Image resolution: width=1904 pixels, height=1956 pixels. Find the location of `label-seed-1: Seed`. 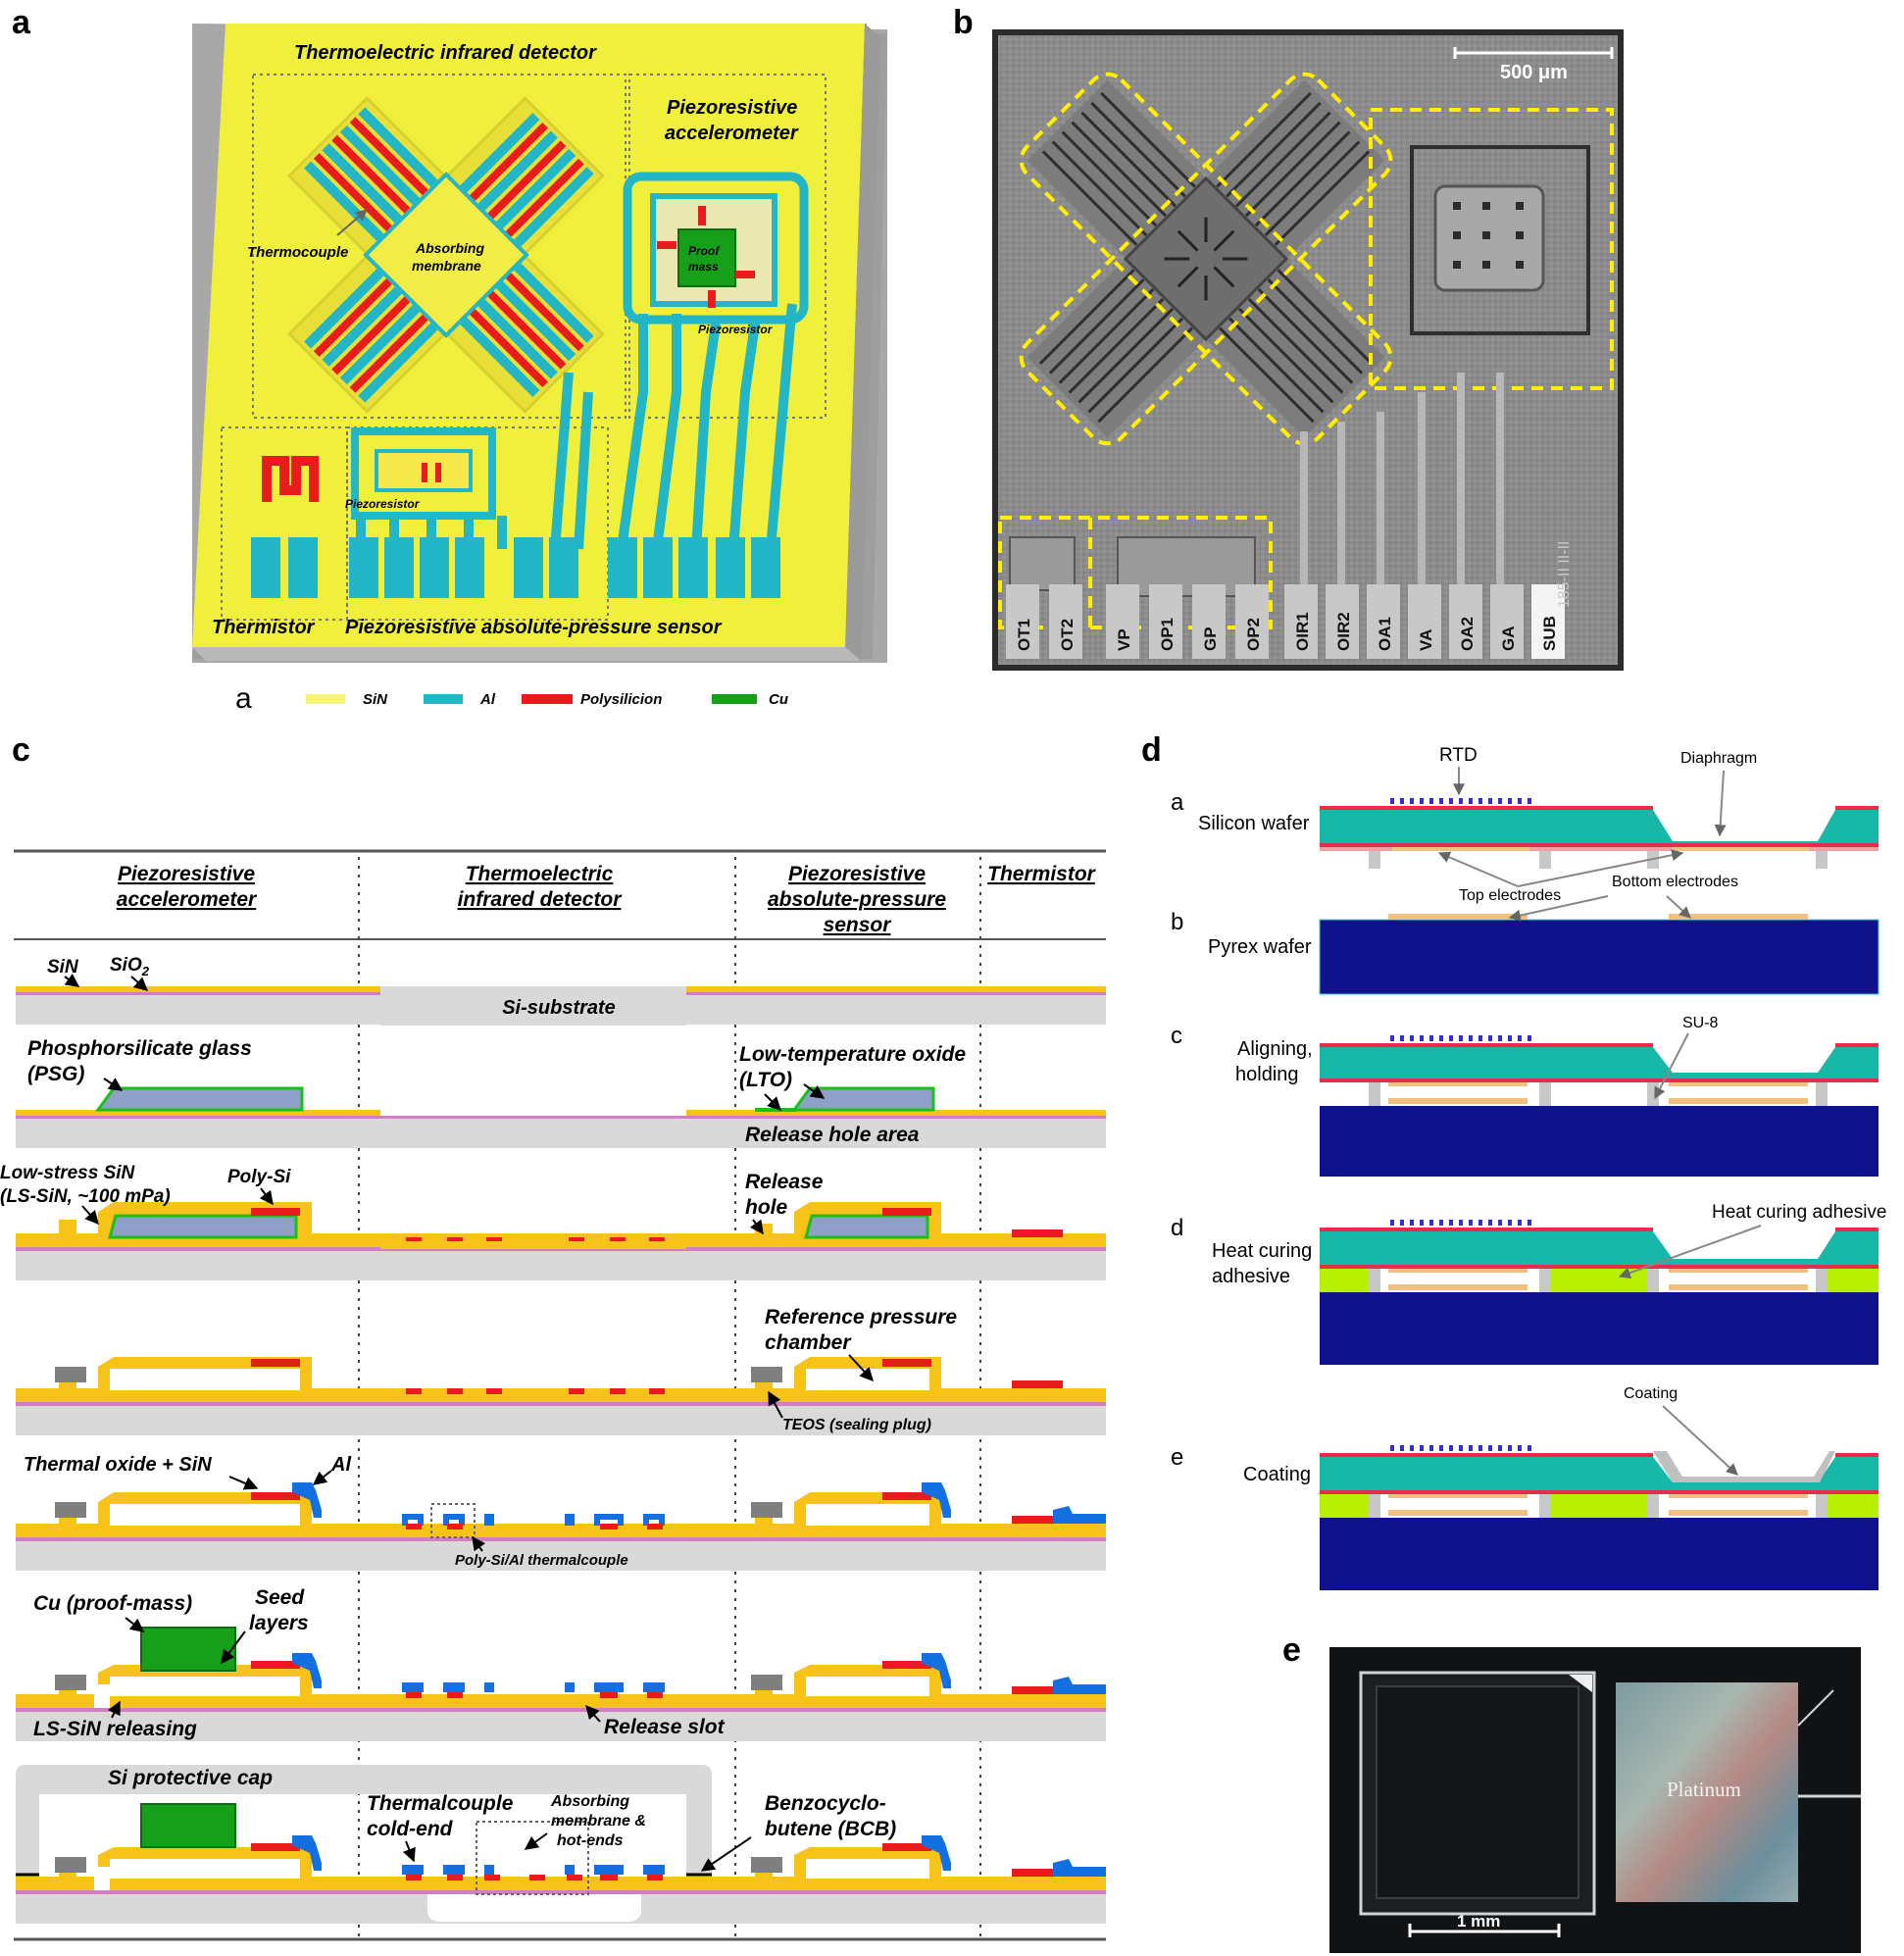

label-seed-1: Seed is located at coordinates (280, 1597).